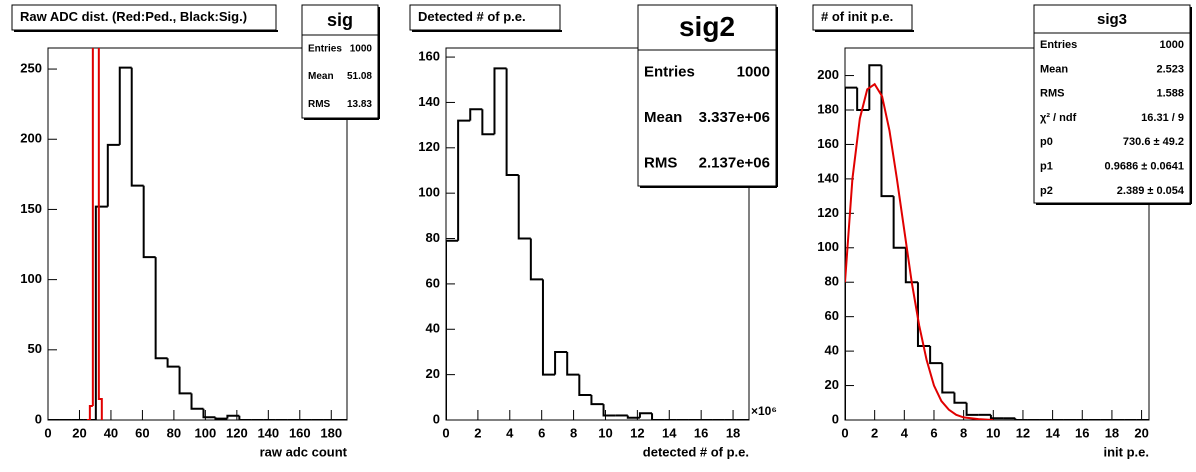 The width and height of the screenshot is (1196, 472). What do you see at coordinates (707, 26) in the screenshot?
I see `stats-title: sig2` at bounding box center [707, 26].